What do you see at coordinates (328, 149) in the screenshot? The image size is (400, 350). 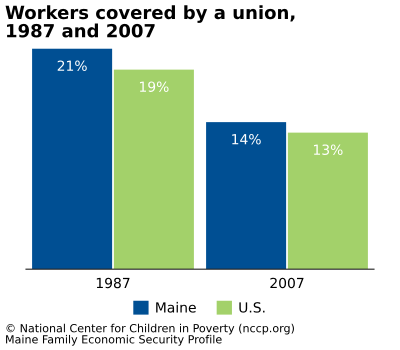 I see `data-label: 13%` at bounding box center [328, 149].